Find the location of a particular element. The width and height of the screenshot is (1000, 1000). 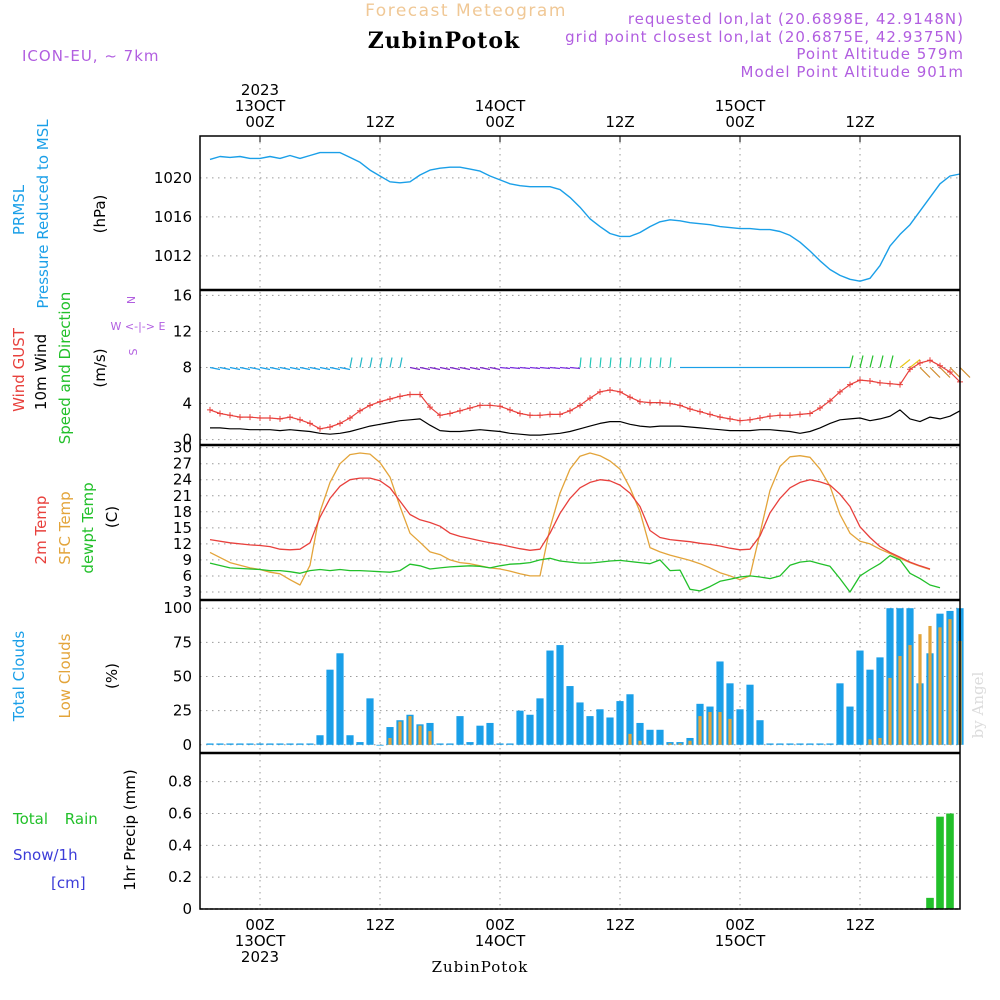

bottom-time-label: 15OCT is located at coordinates (740, 941).